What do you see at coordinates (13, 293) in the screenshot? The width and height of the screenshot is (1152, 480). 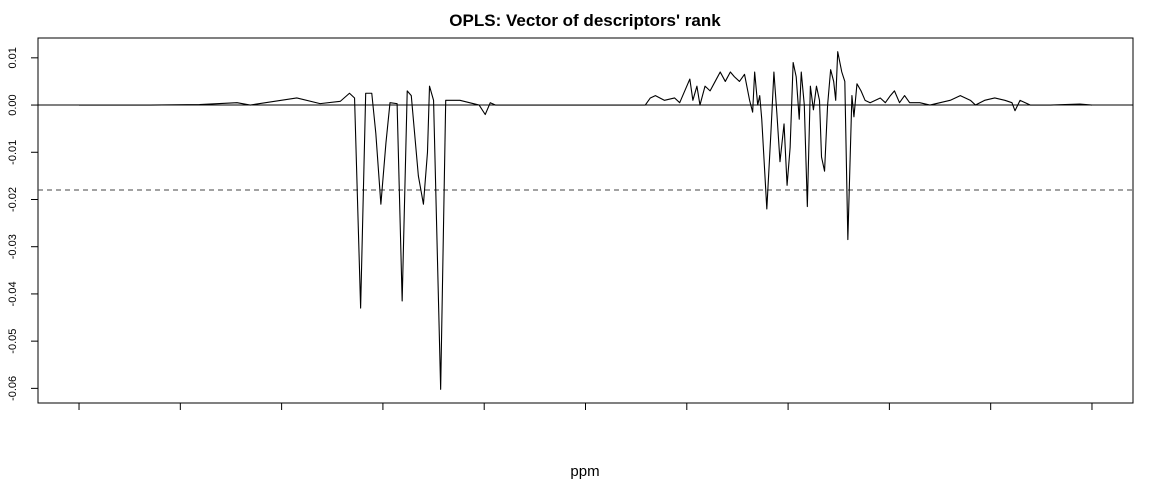 I see `y-tick-label: -0.04` at bounding box center [13, 293].